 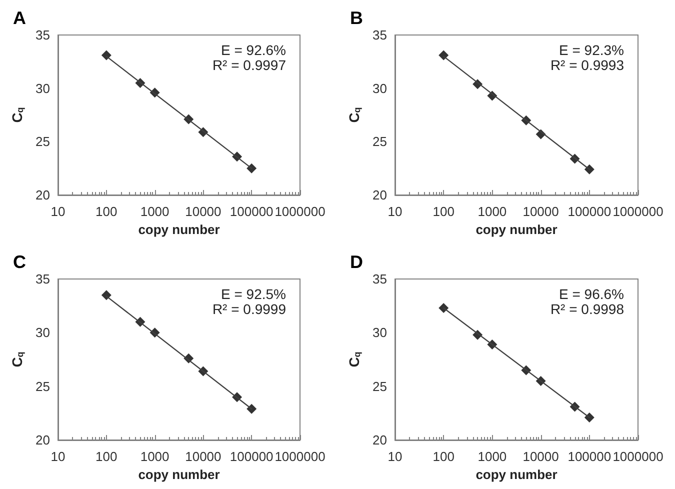 What do you see at coordinates (249, 65) in the screenshot?
I see `annotation: R² = 0.9997` at bounding box center [249, 65].